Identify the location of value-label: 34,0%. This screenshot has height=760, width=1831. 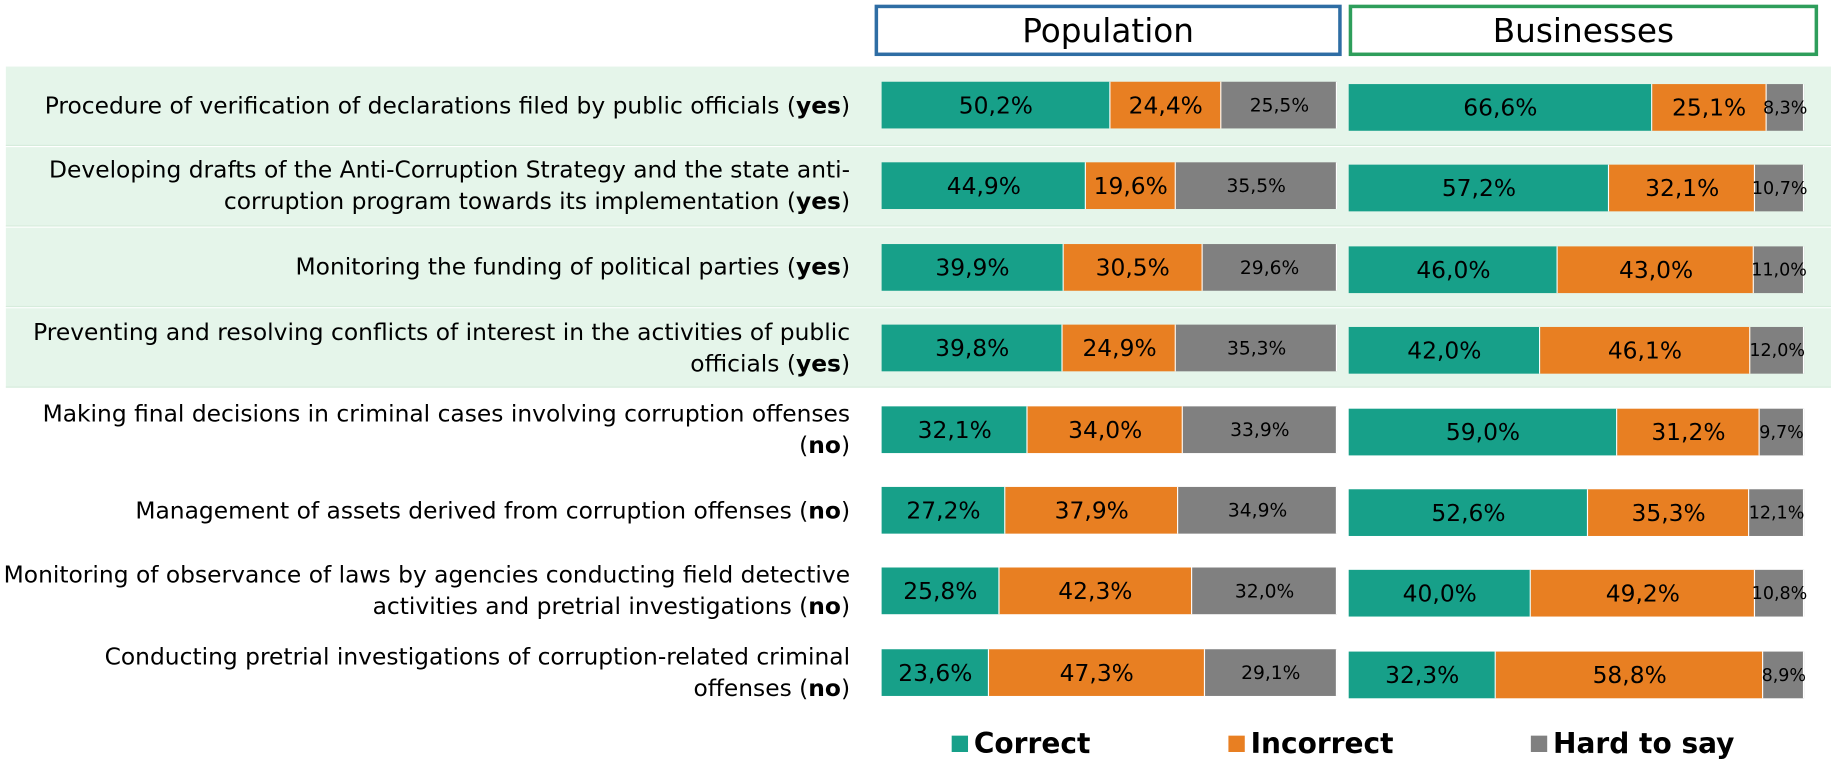
(1105, 429).